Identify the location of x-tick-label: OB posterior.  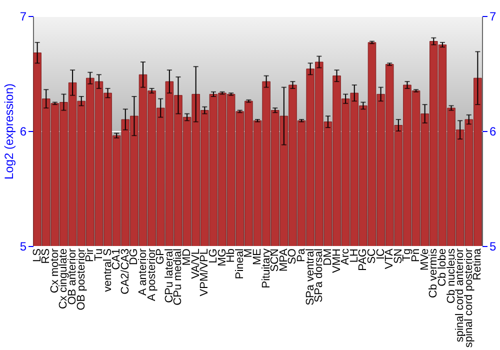
(81, 279).